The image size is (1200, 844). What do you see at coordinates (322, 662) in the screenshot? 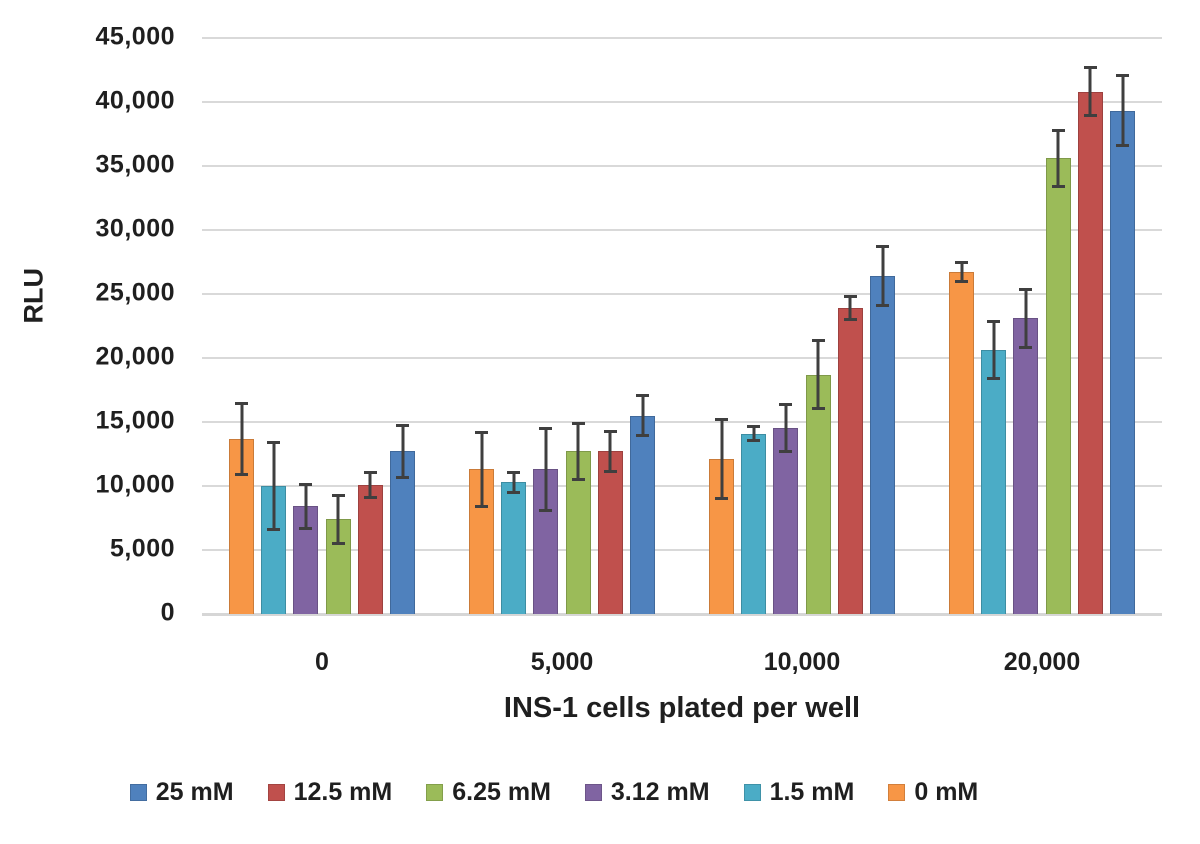
I see `x-tick-label: 0` at bounding box center [322, 662].